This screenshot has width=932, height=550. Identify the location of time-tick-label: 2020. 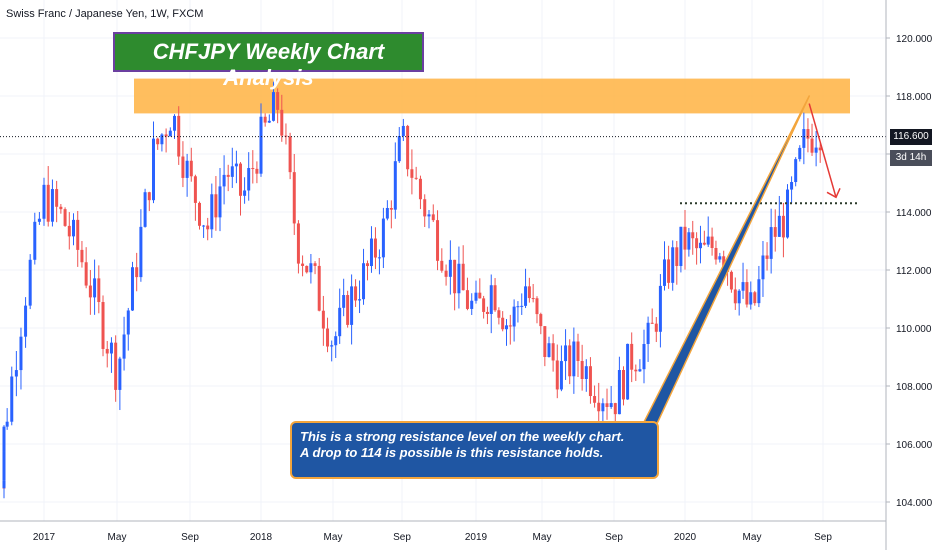
(685, 537).